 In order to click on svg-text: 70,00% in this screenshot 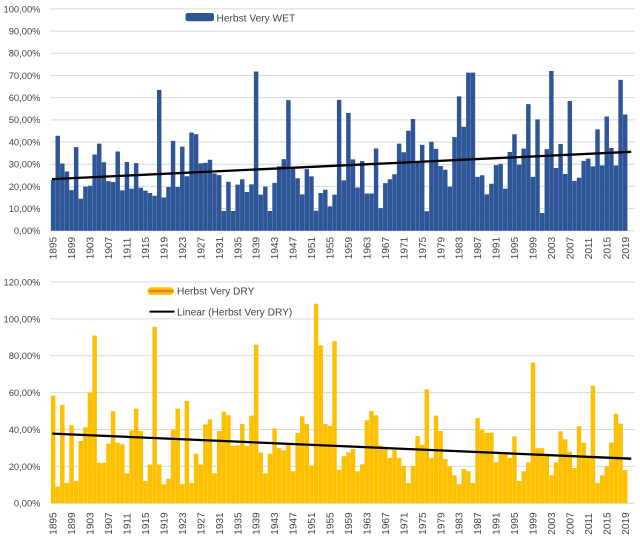, I will do `click(25, 75)`.